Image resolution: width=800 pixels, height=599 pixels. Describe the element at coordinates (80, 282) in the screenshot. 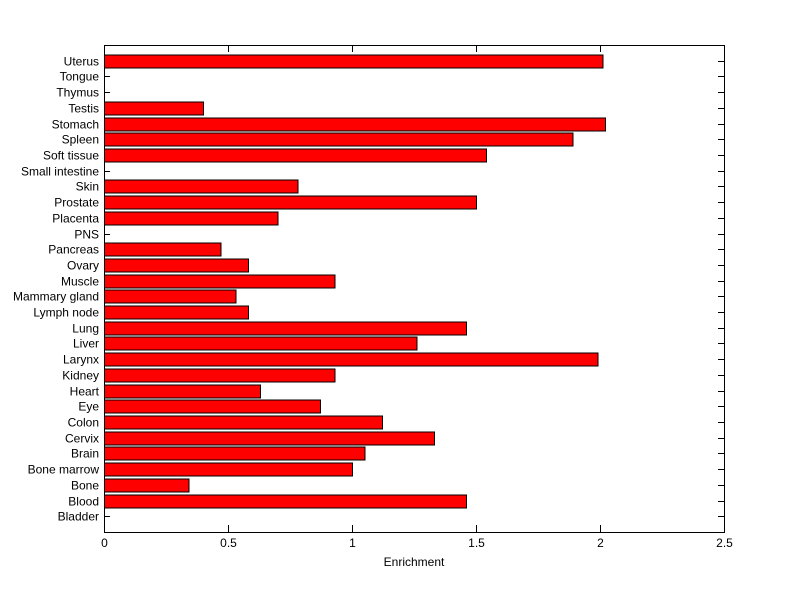

I see `category-label: Muscle` at that location.